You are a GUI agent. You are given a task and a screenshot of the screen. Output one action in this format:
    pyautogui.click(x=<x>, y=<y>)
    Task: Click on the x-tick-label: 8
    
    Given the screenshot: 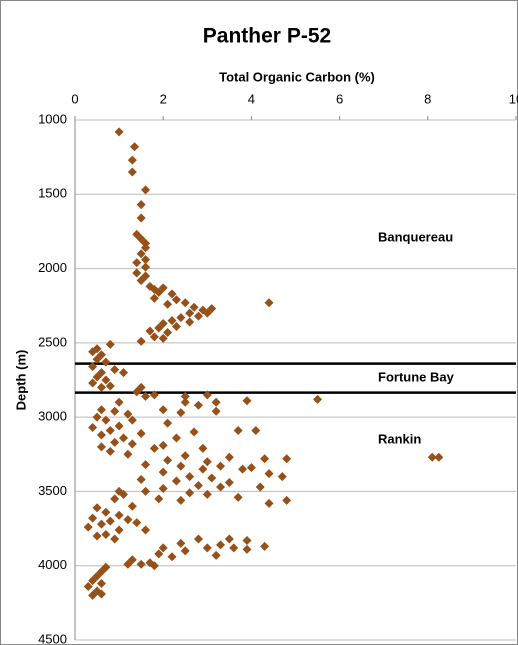 What is the action you would take?
    pyautogui.click(x=427, y=98)
    